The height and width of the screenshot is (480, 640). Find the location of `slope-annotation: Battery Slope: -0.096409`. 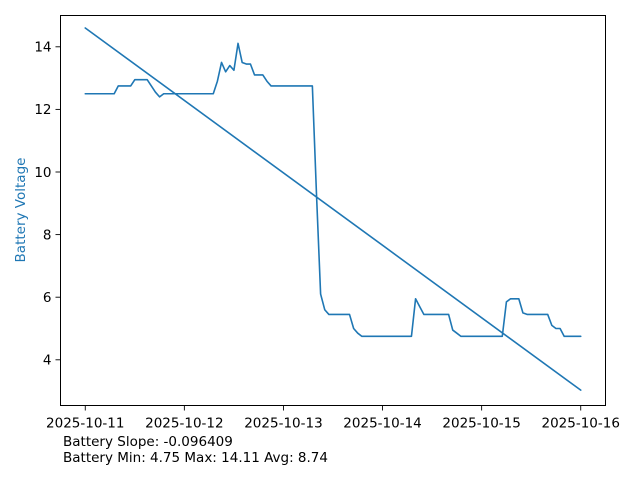

slope-annotation: Battery Slope: -0.096409 is located at coordinates (148, 442).